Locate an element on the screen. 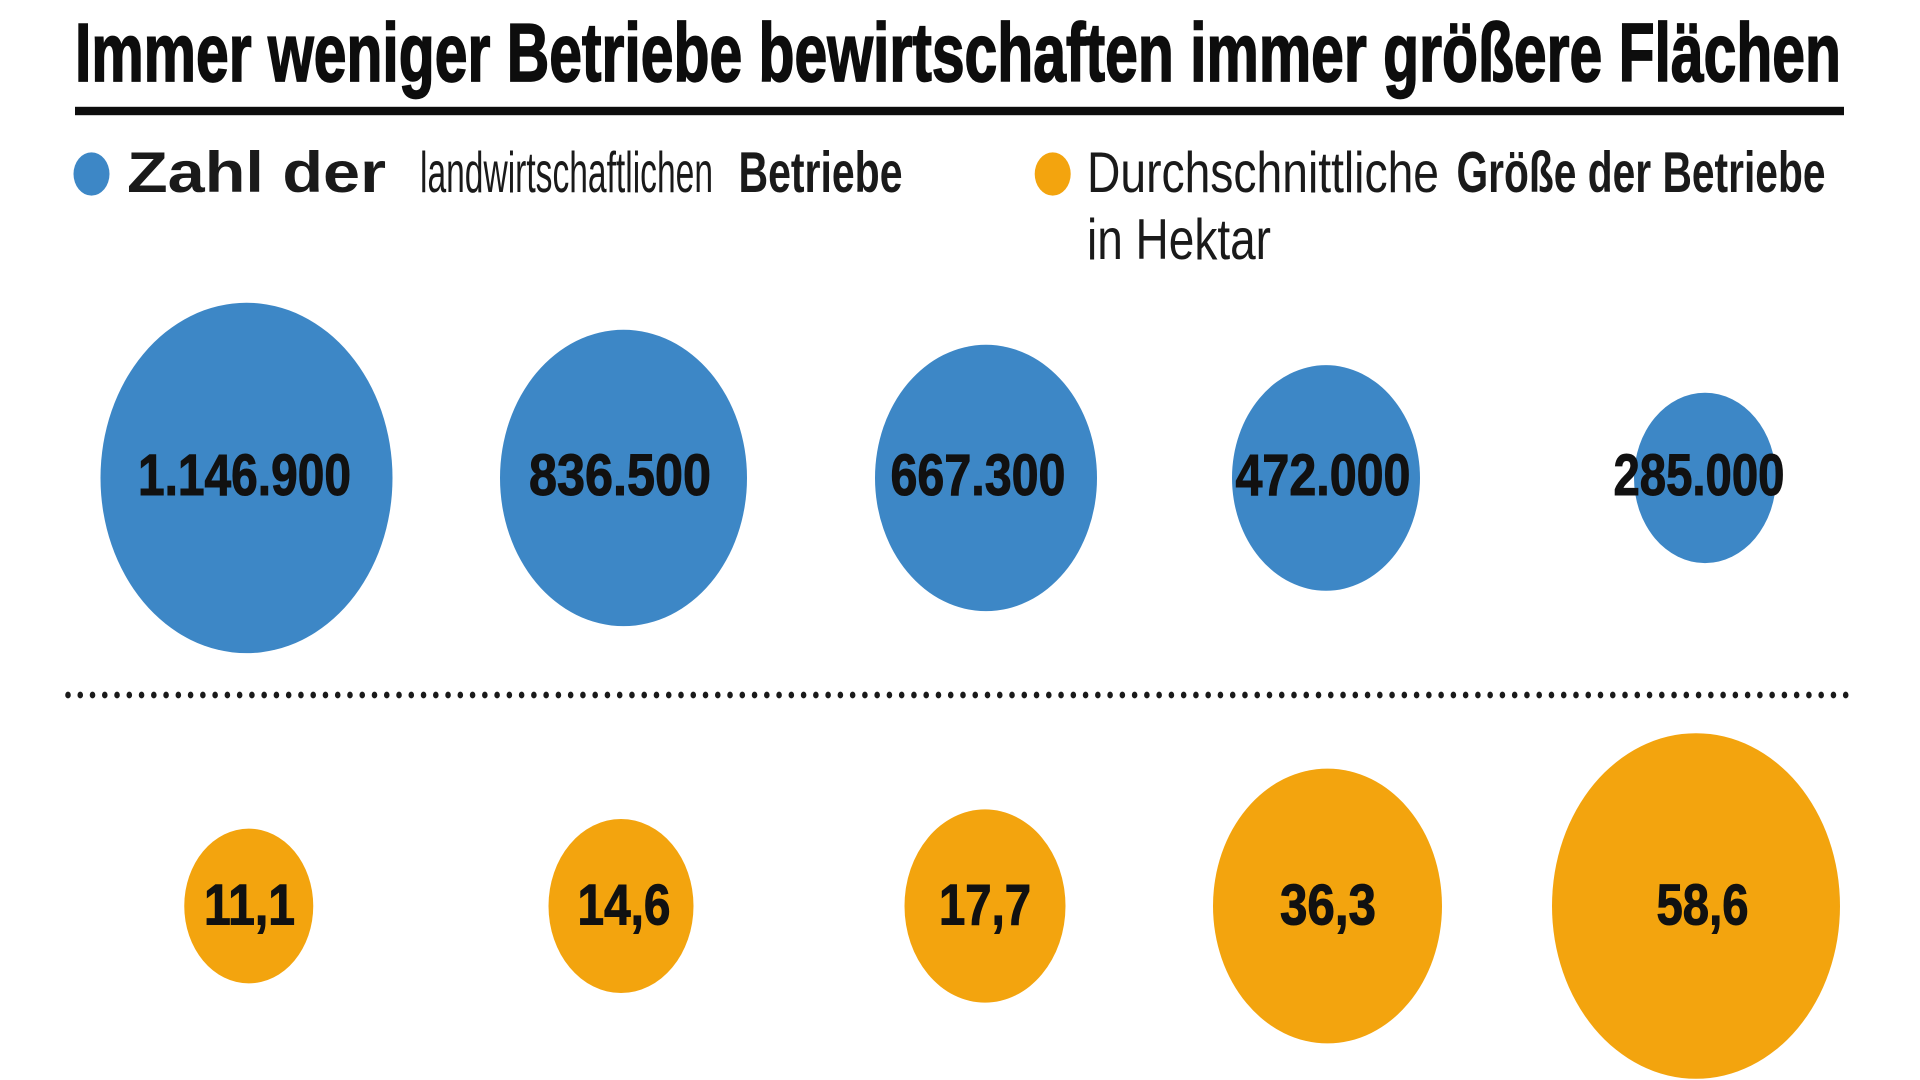 This screenshot has width=1920, height=1080. svg-text: 1.146.900 is located at coordinates (244, 476).